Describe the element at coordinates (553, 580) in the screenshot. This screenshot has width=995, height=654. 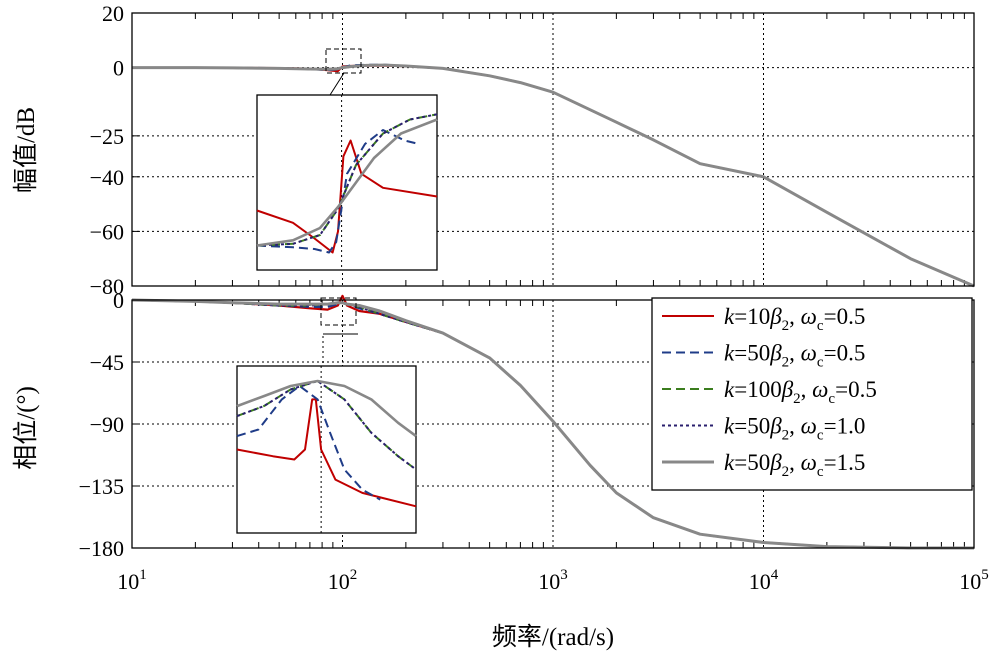
I see `x-tick-label: 10³` at that location.